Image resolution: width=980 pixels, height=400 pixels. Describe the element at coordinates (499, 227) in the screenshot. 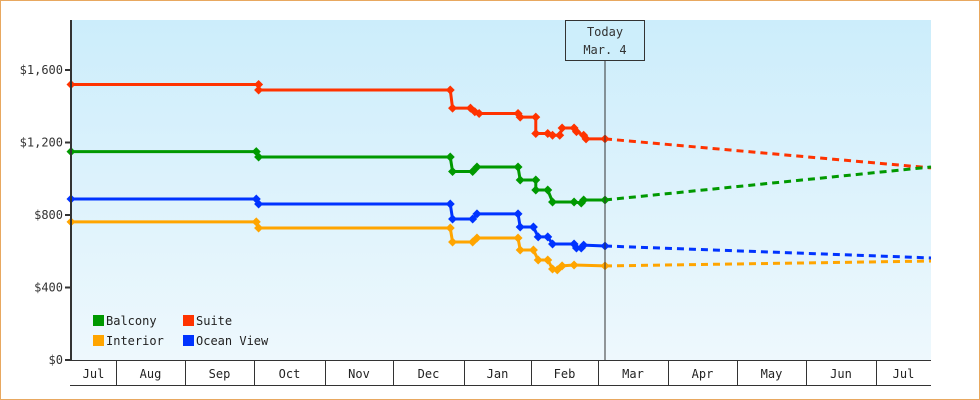

I see `series-ocean-view` at that location.